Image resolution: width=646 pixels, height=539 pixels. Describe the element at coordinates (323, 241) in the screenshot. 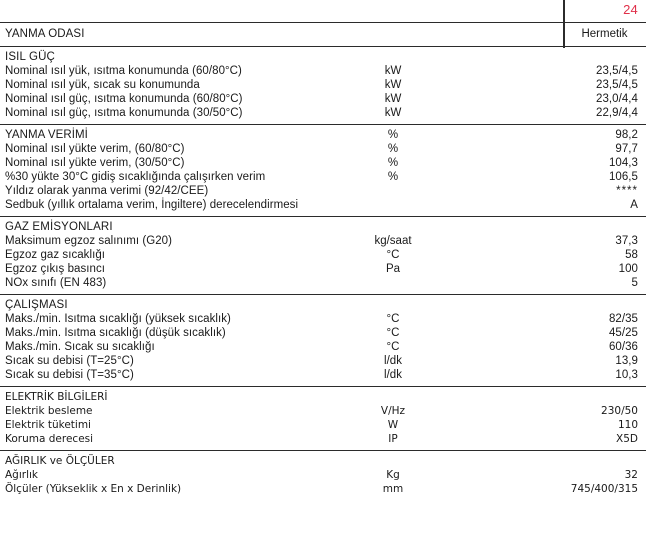

I see `spec-row: Maksimum egzoz salınımı (G20) kg/saat 37,3` at that location.